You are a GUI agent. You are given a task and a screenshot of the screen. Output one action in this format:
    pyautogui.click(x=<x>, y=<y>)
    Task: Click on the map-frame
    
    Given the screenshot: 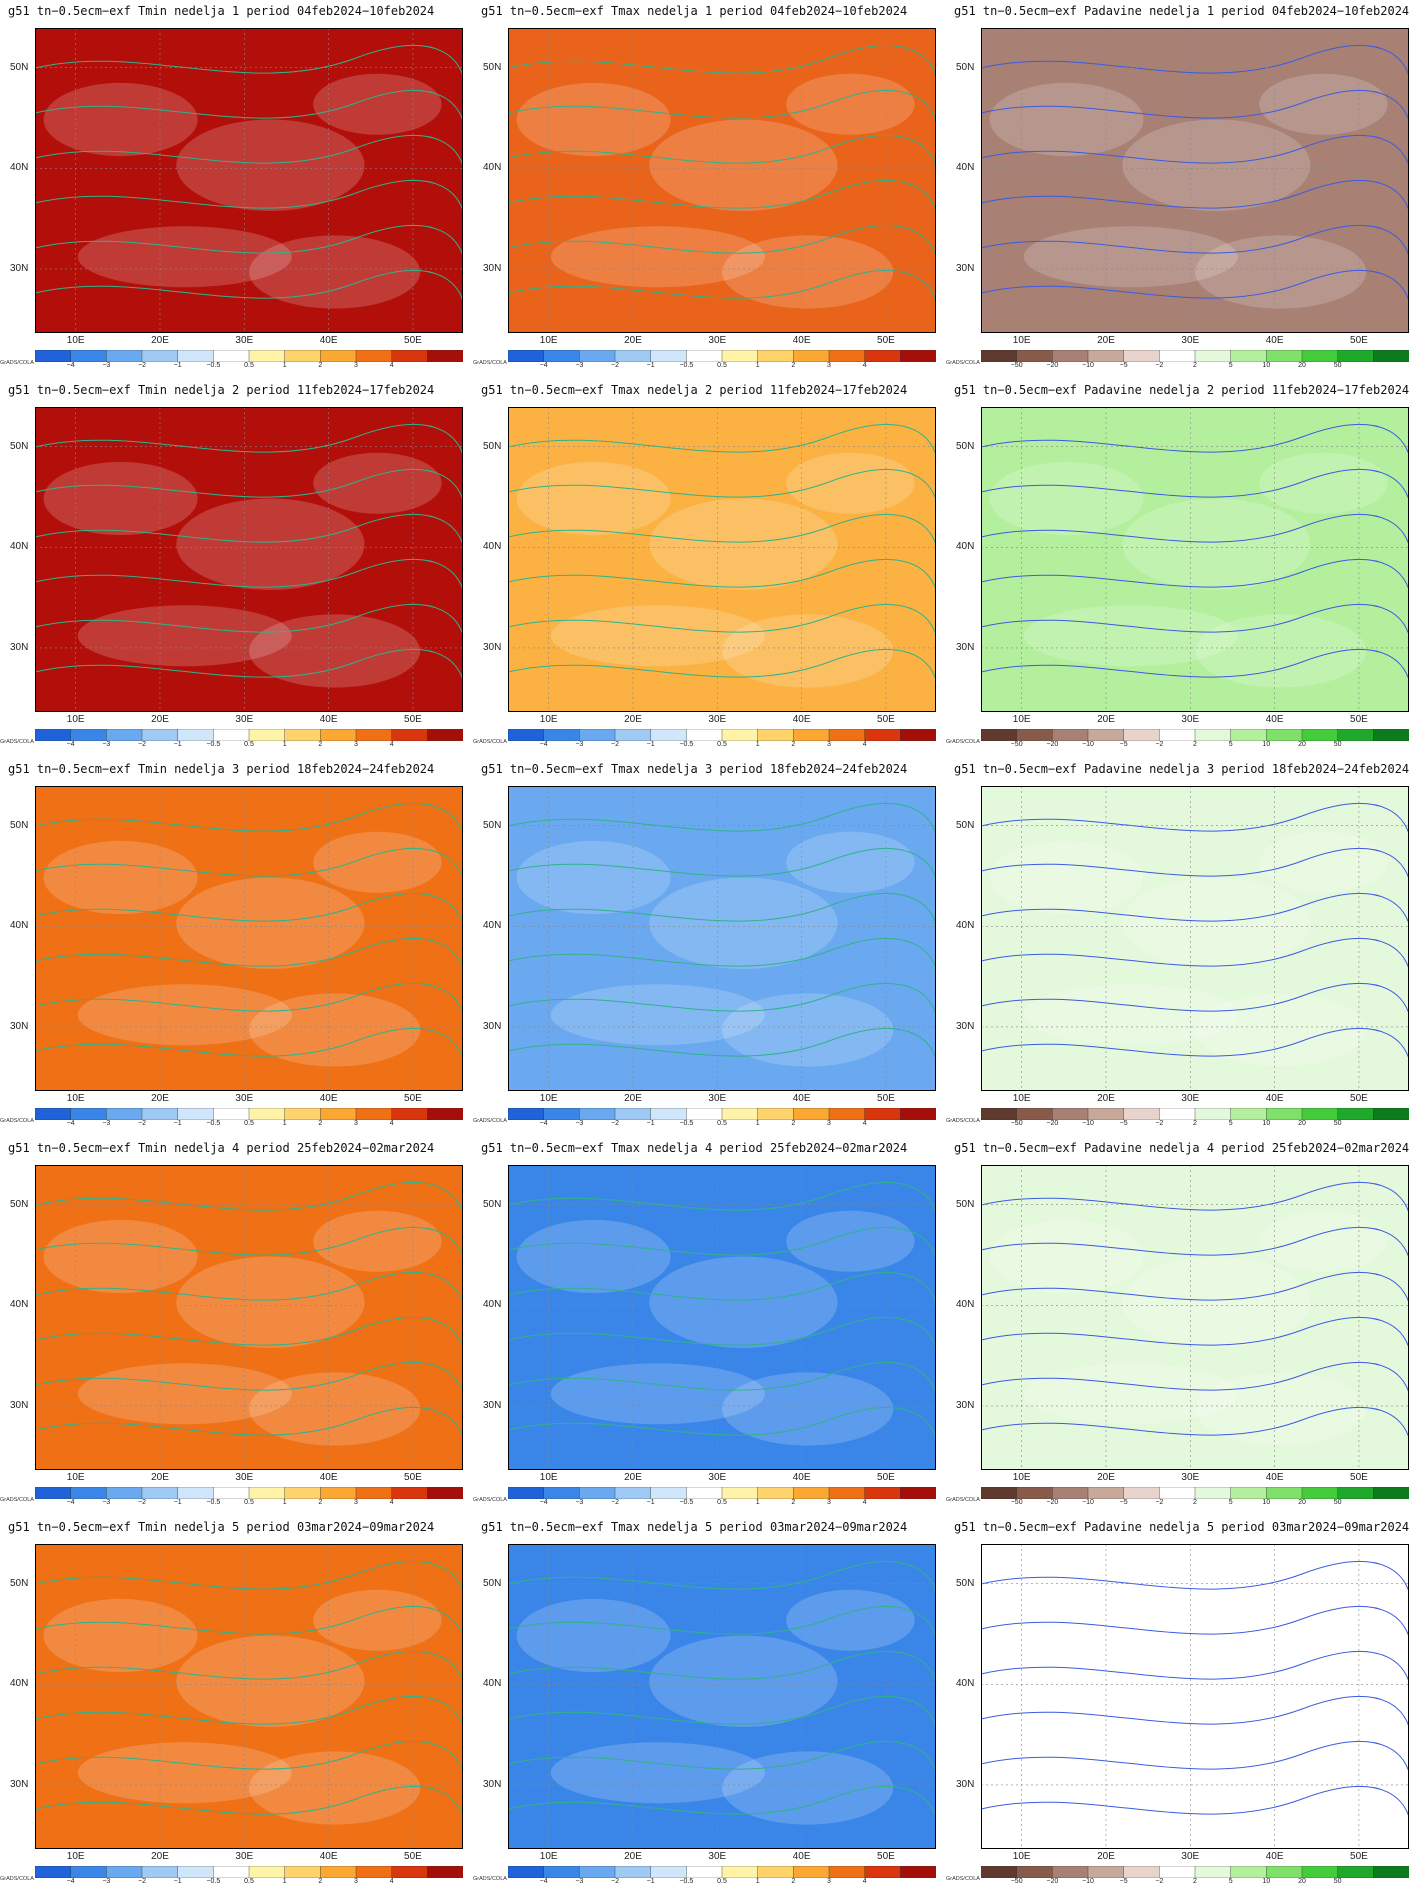 What is the action you would take?
    pyautogui.click(x=722, y=938)
    